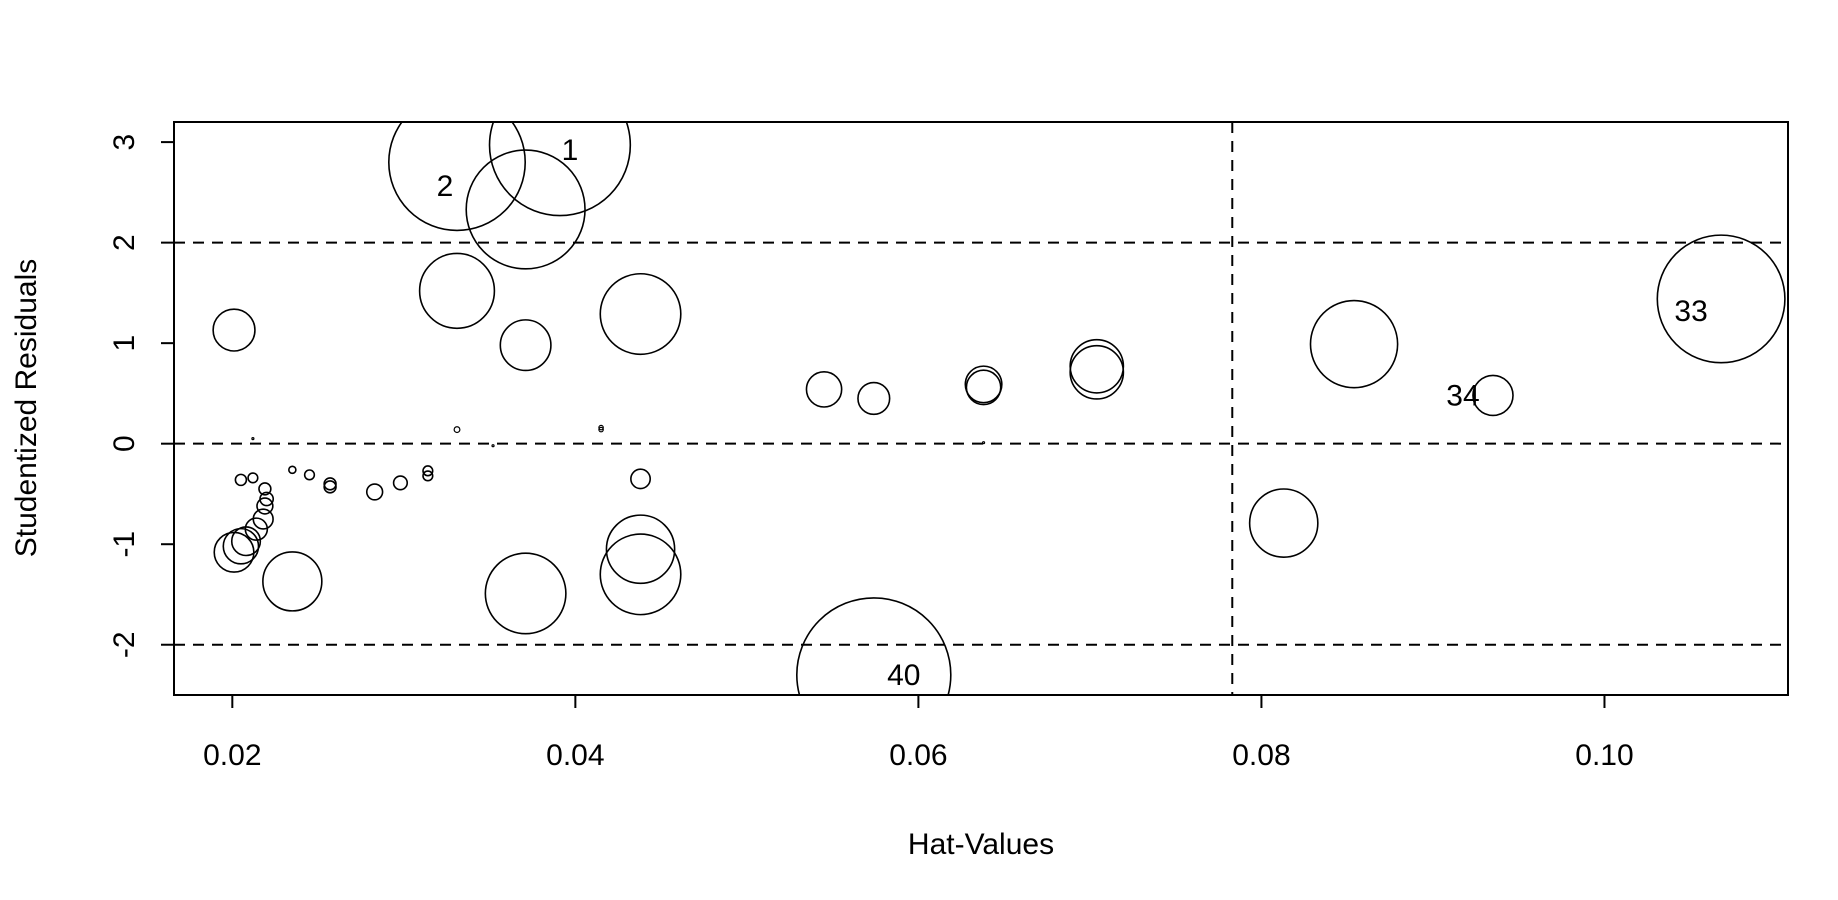  What do you see at coordinates (918, 755) in the screenshot?
I see `x-tick-label-2: 0.06` at bounding box center [918, 755].